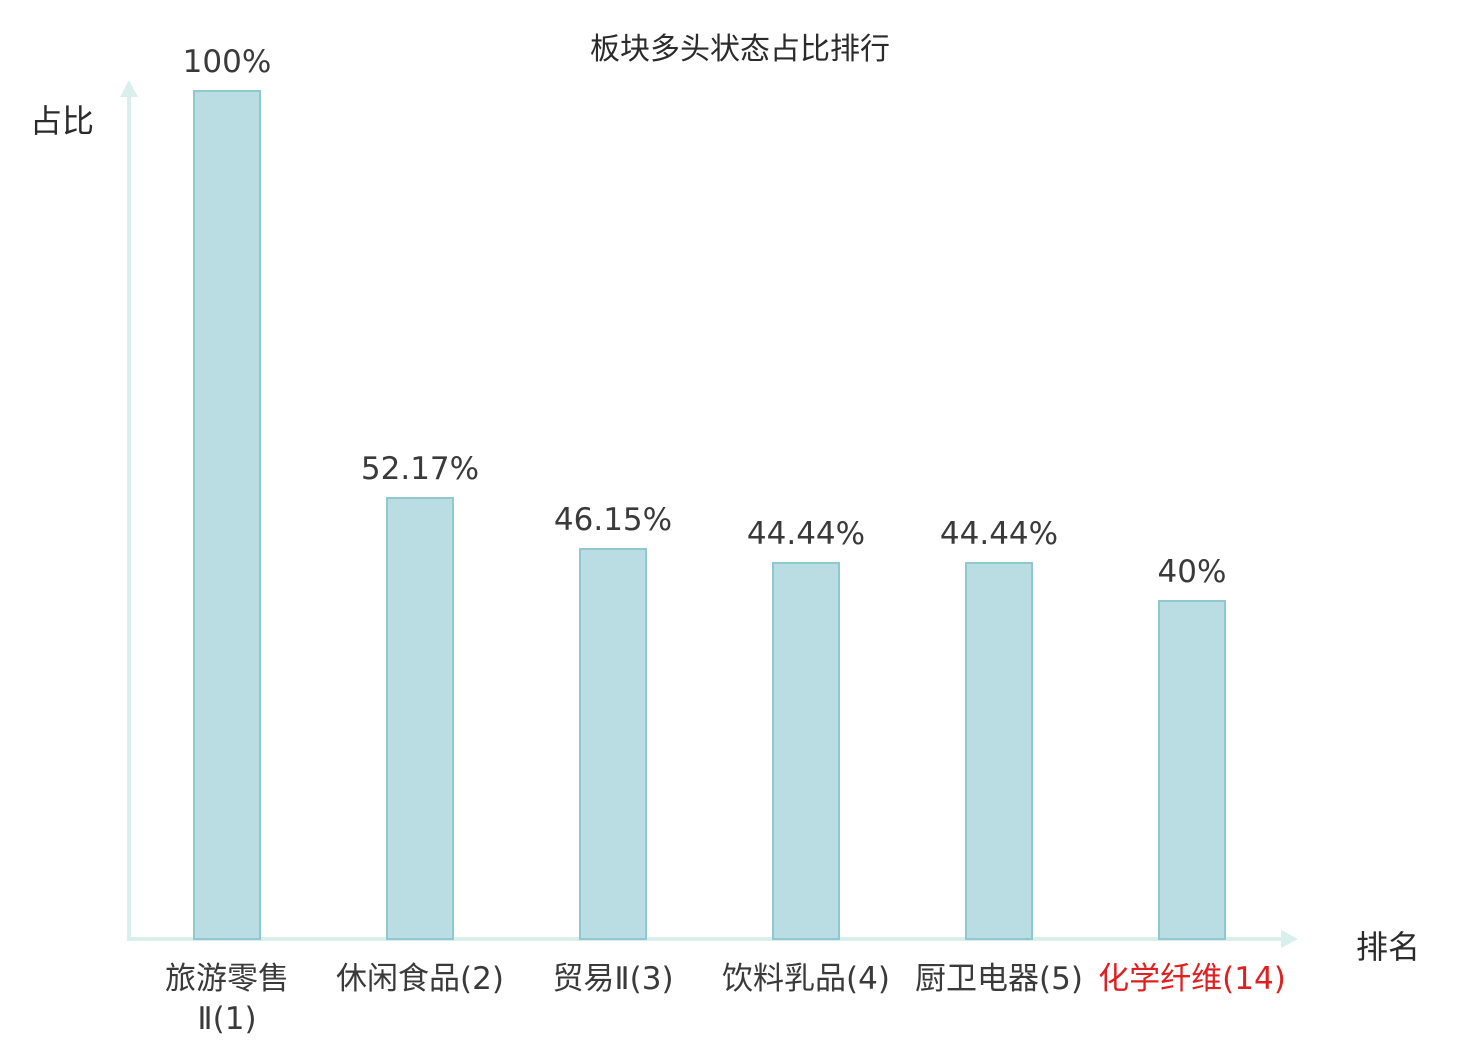  I want to click on category-label: 旅游零售 Ⅱ(1), so click(227, 999).